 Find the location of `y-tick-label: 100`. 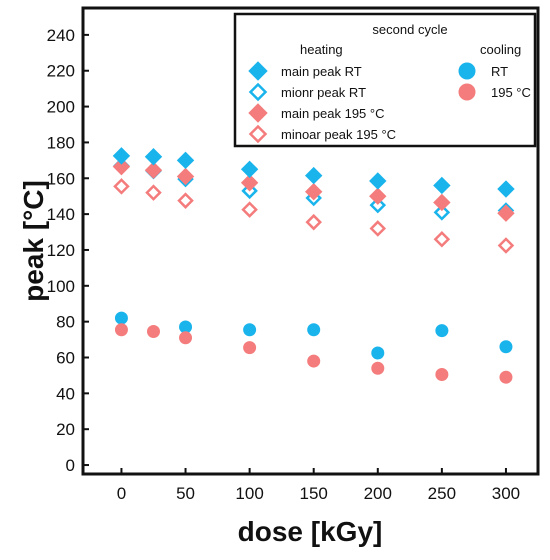

y-tick-label: 100 is located at coordinates (61, 286).